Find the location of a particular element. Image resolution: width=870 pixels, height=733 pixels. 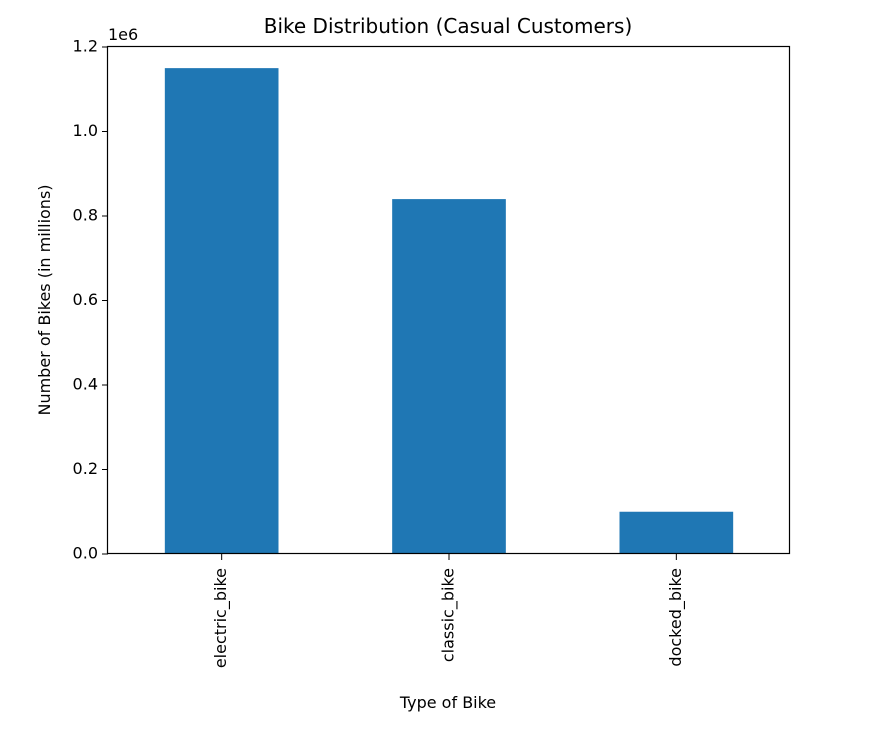

y-tick-label: 1.0 is located at coordinates (85, 130).